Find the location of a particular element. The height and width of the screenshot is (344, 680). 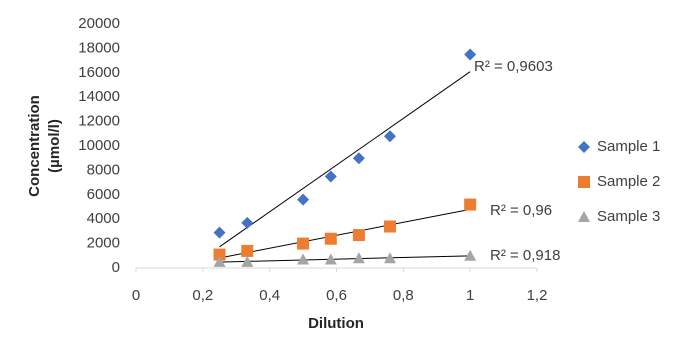

y-tick-label: 10000 is located at coordinates (99, 145).